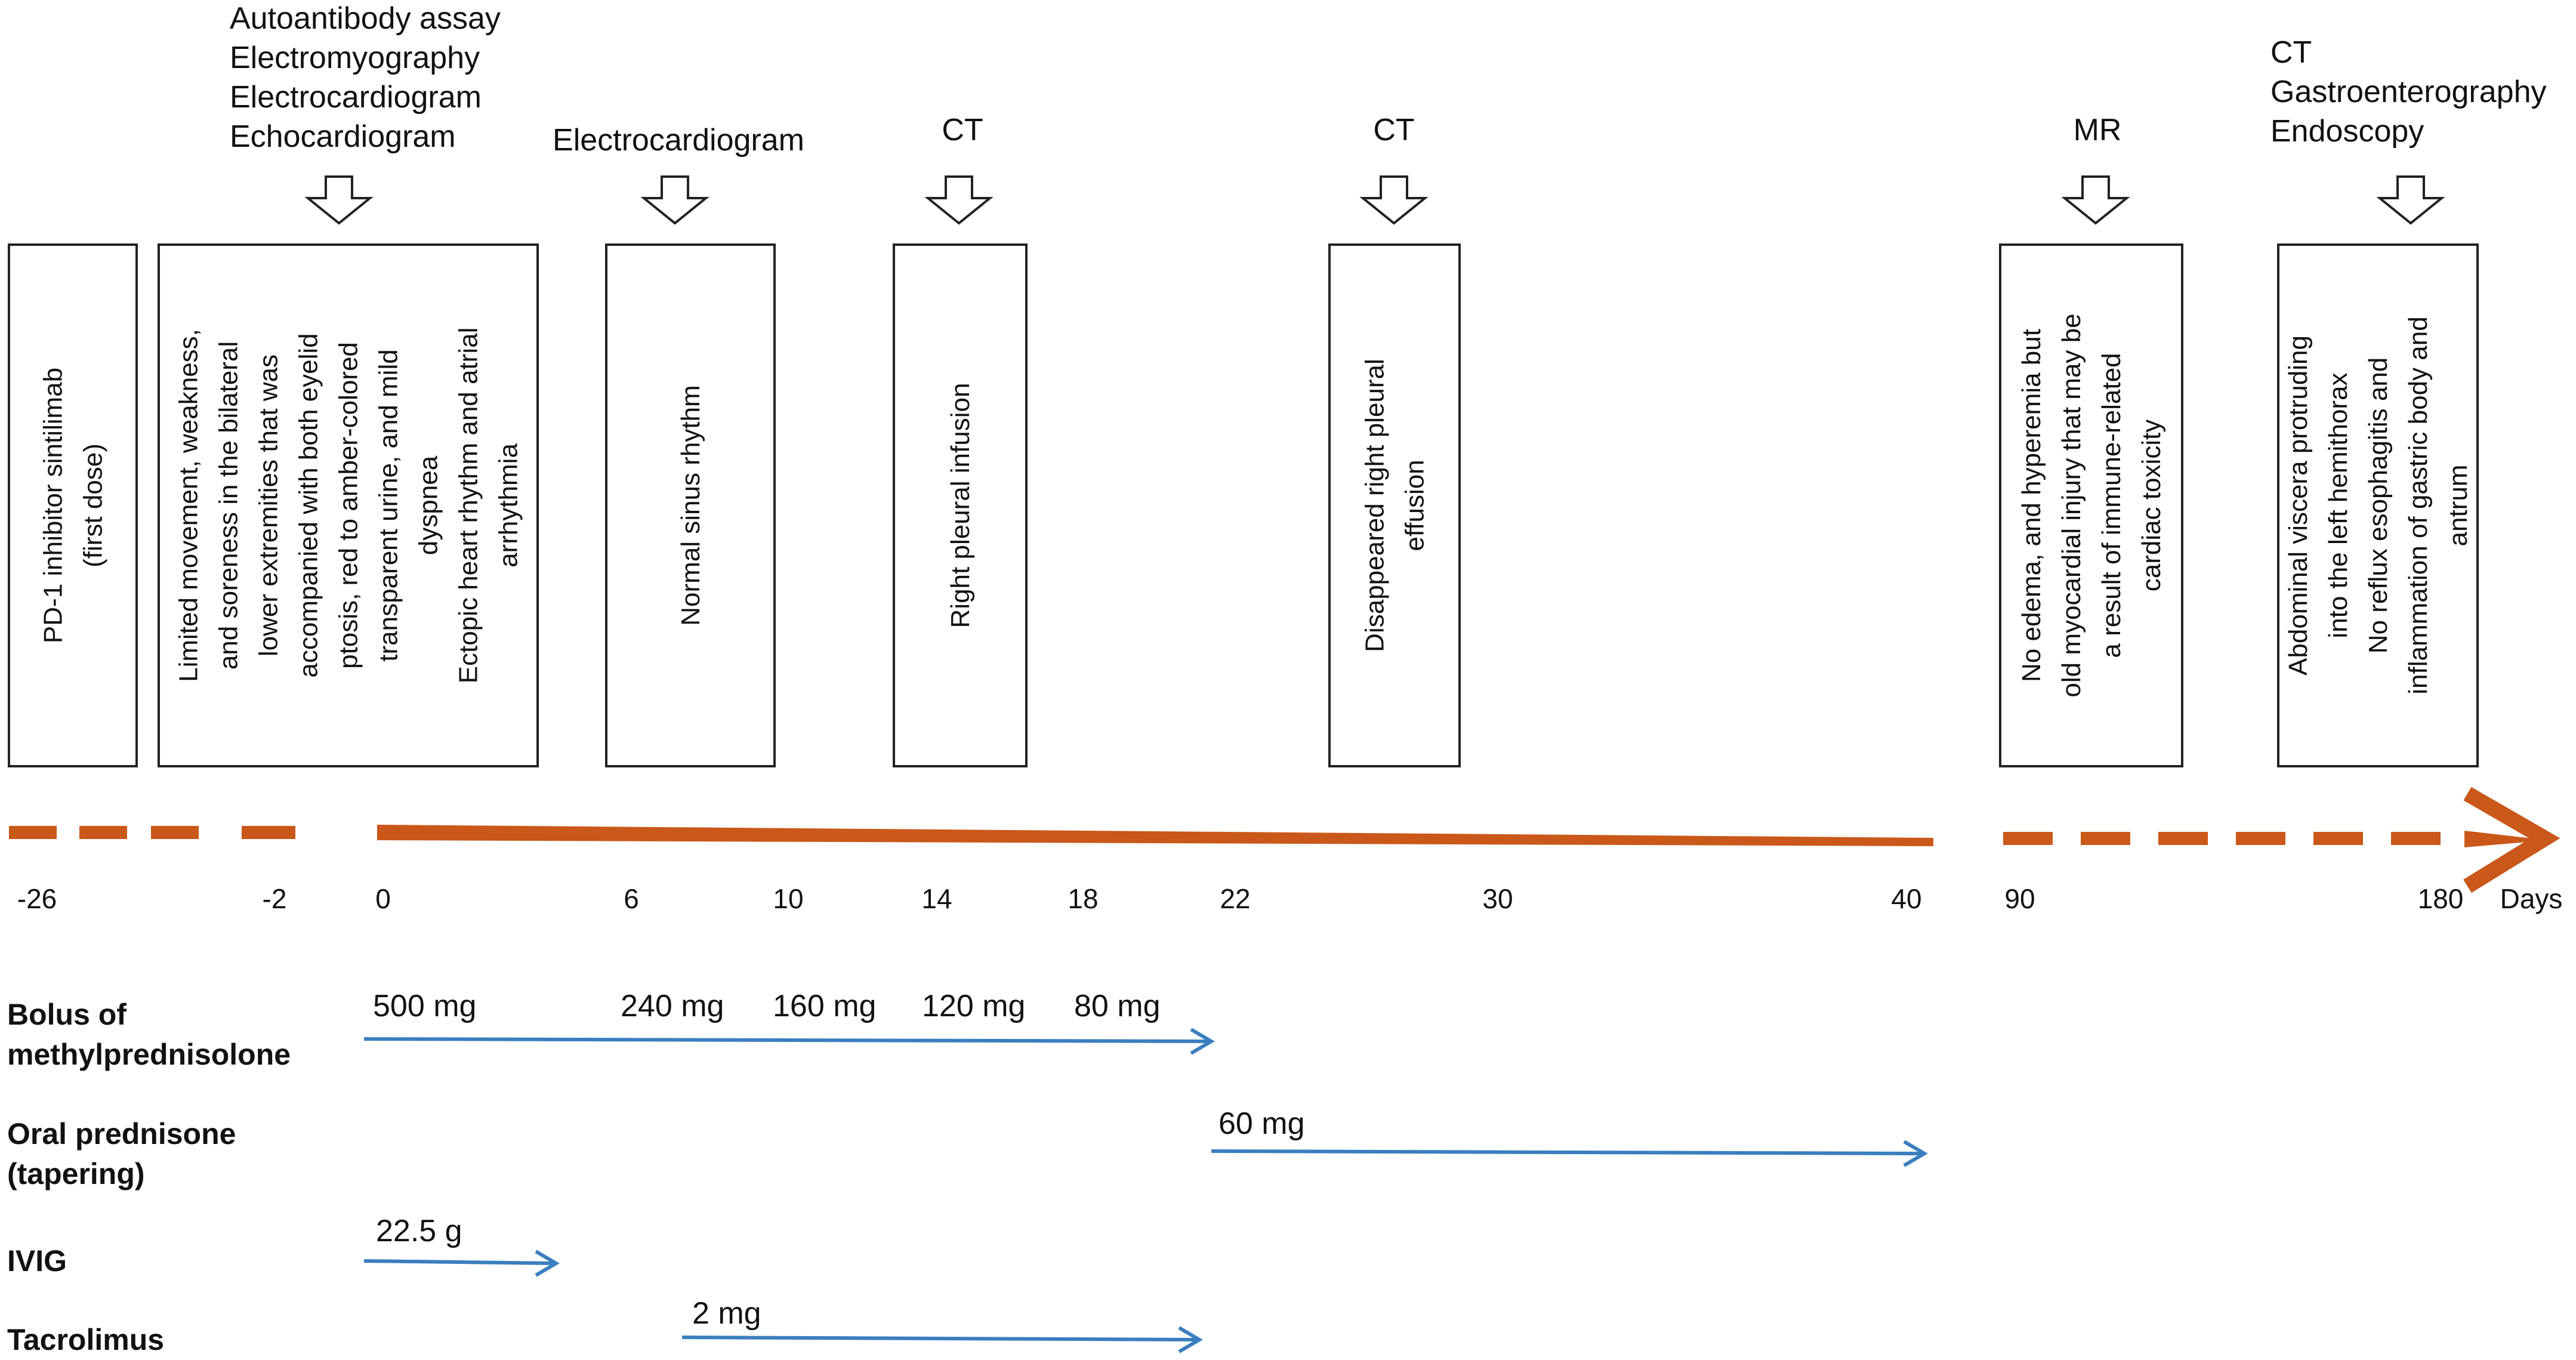  Describe the element at coordinates (1906, 898) in the screenshot. I see `day-tick-label: 40` at that location.